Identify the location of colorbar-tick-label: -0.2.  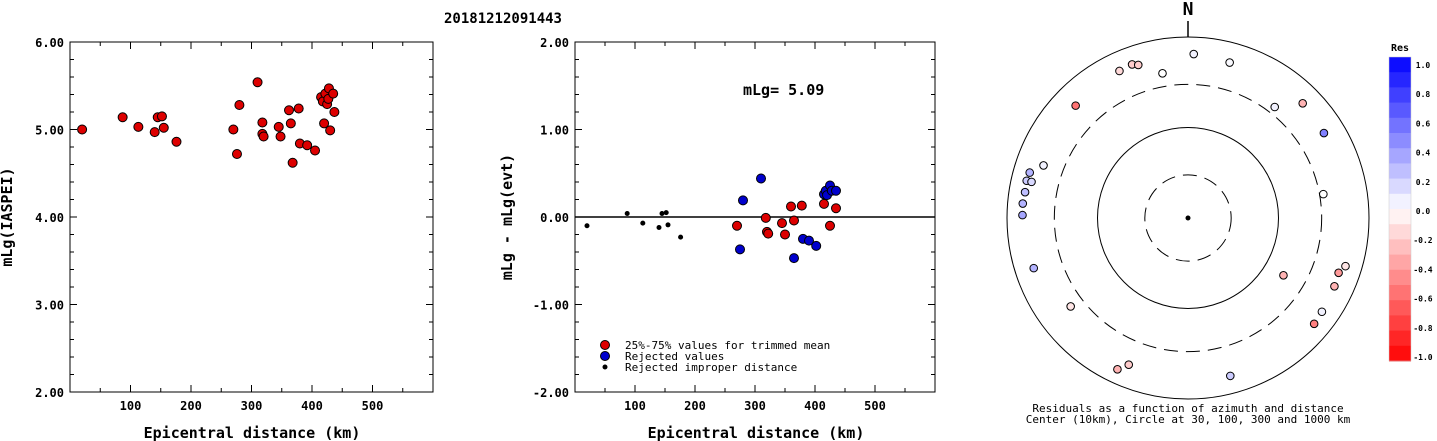
(1422, 240).